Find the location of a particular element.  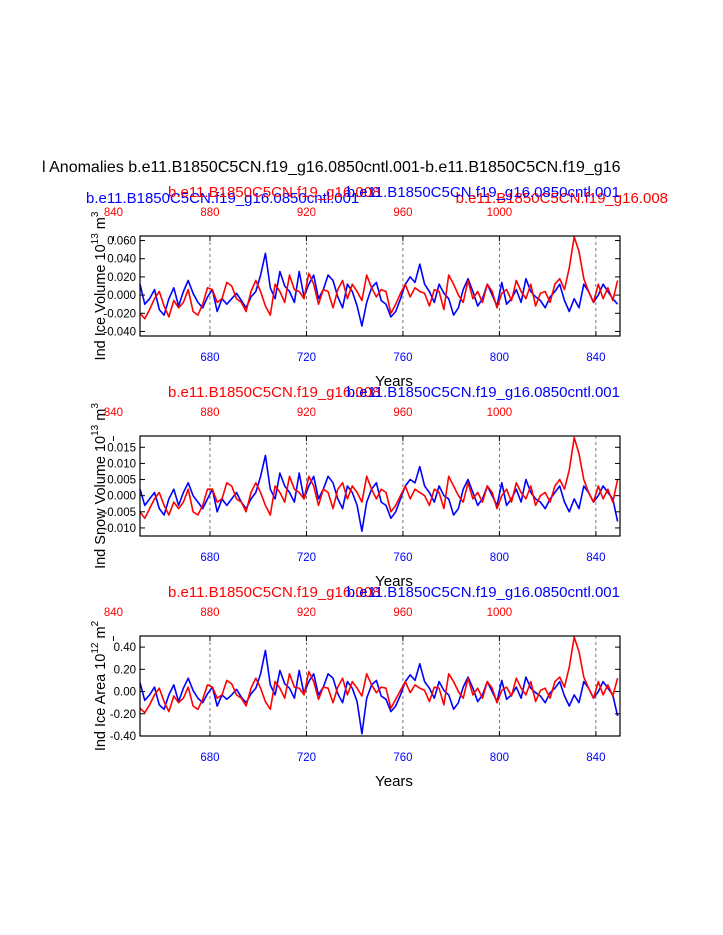

y-tick-label: 0.00 is located at coordinates (125, 693).